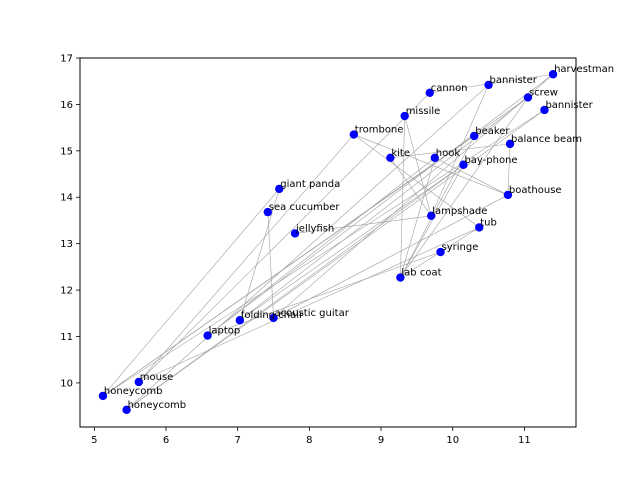 This screenshot has width=640, height=480. I want to click on point-label: bay-phone, so click(490, 160).